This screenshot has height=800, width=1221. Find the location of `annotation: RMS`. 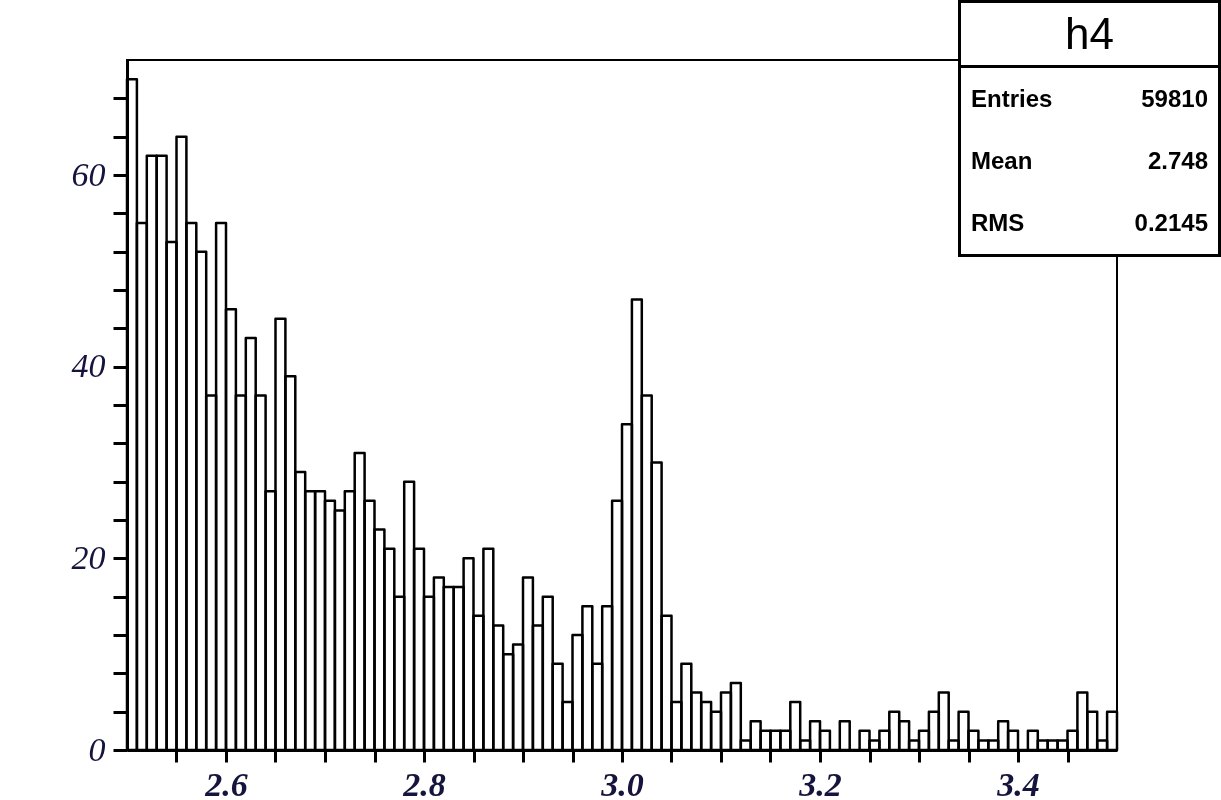

annotation: RMS is located at coordinates (998, 223).